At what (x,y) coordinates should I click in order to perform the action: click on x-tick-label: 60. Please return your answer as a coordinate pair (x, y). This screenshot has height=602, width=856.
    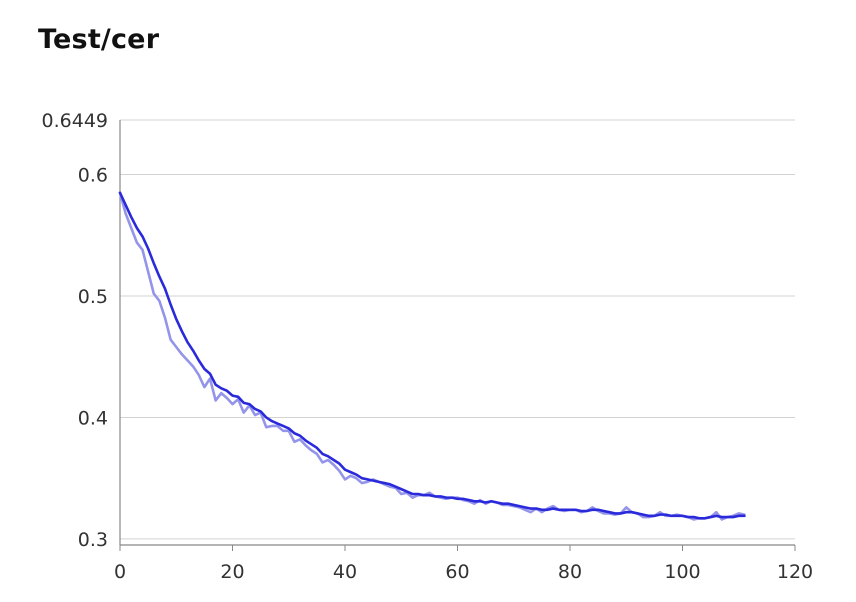
    Looking at the image, I should click on (457, 572).